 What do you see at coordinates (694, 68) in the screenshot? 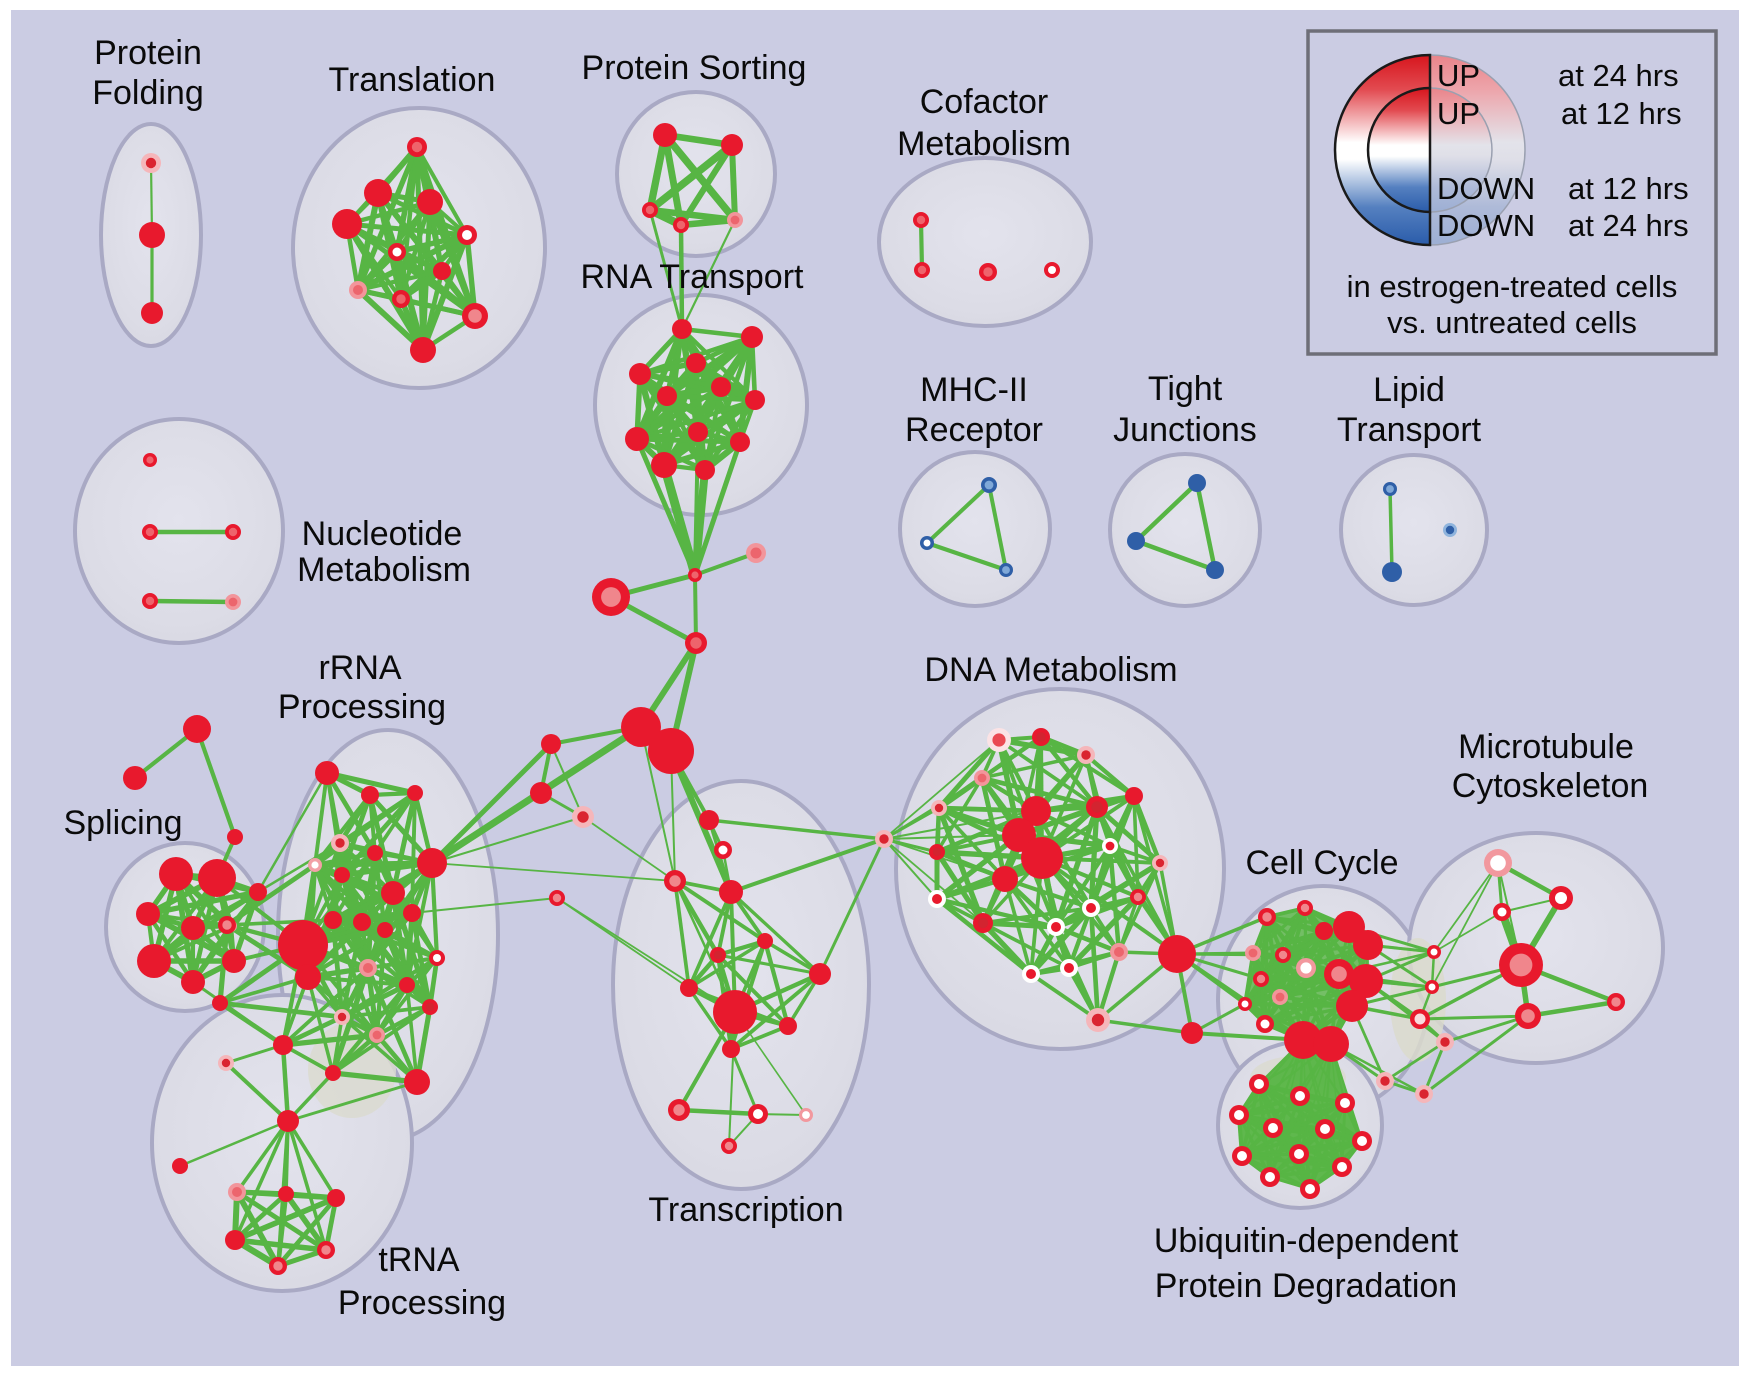
I see `svg-text: Protein Sorting` at bounding box center [694, 68].